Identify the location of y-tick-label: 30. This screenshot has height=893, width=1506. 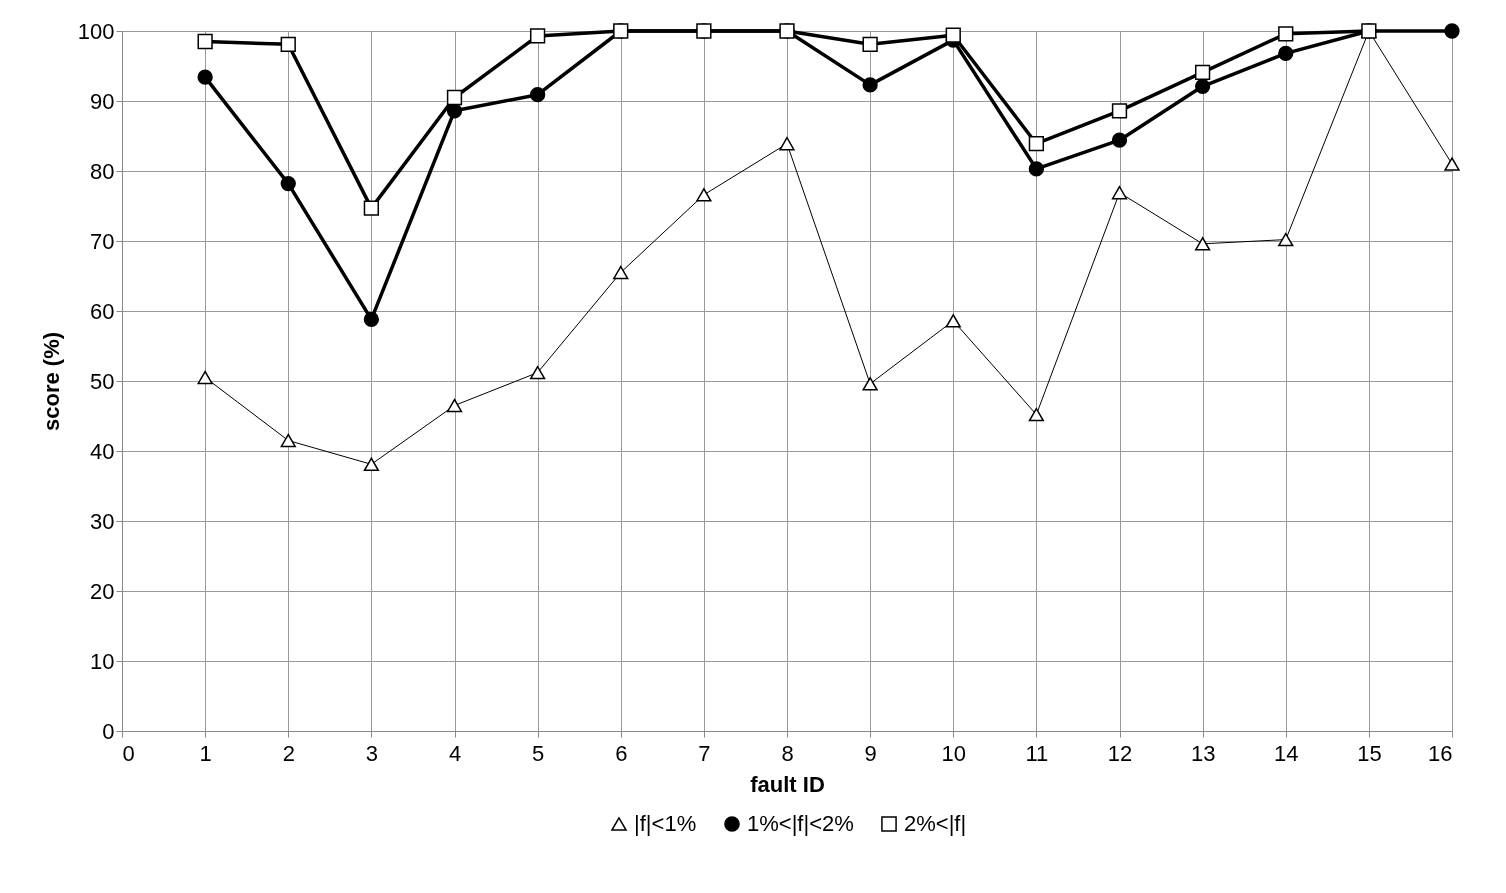
(102, 521).